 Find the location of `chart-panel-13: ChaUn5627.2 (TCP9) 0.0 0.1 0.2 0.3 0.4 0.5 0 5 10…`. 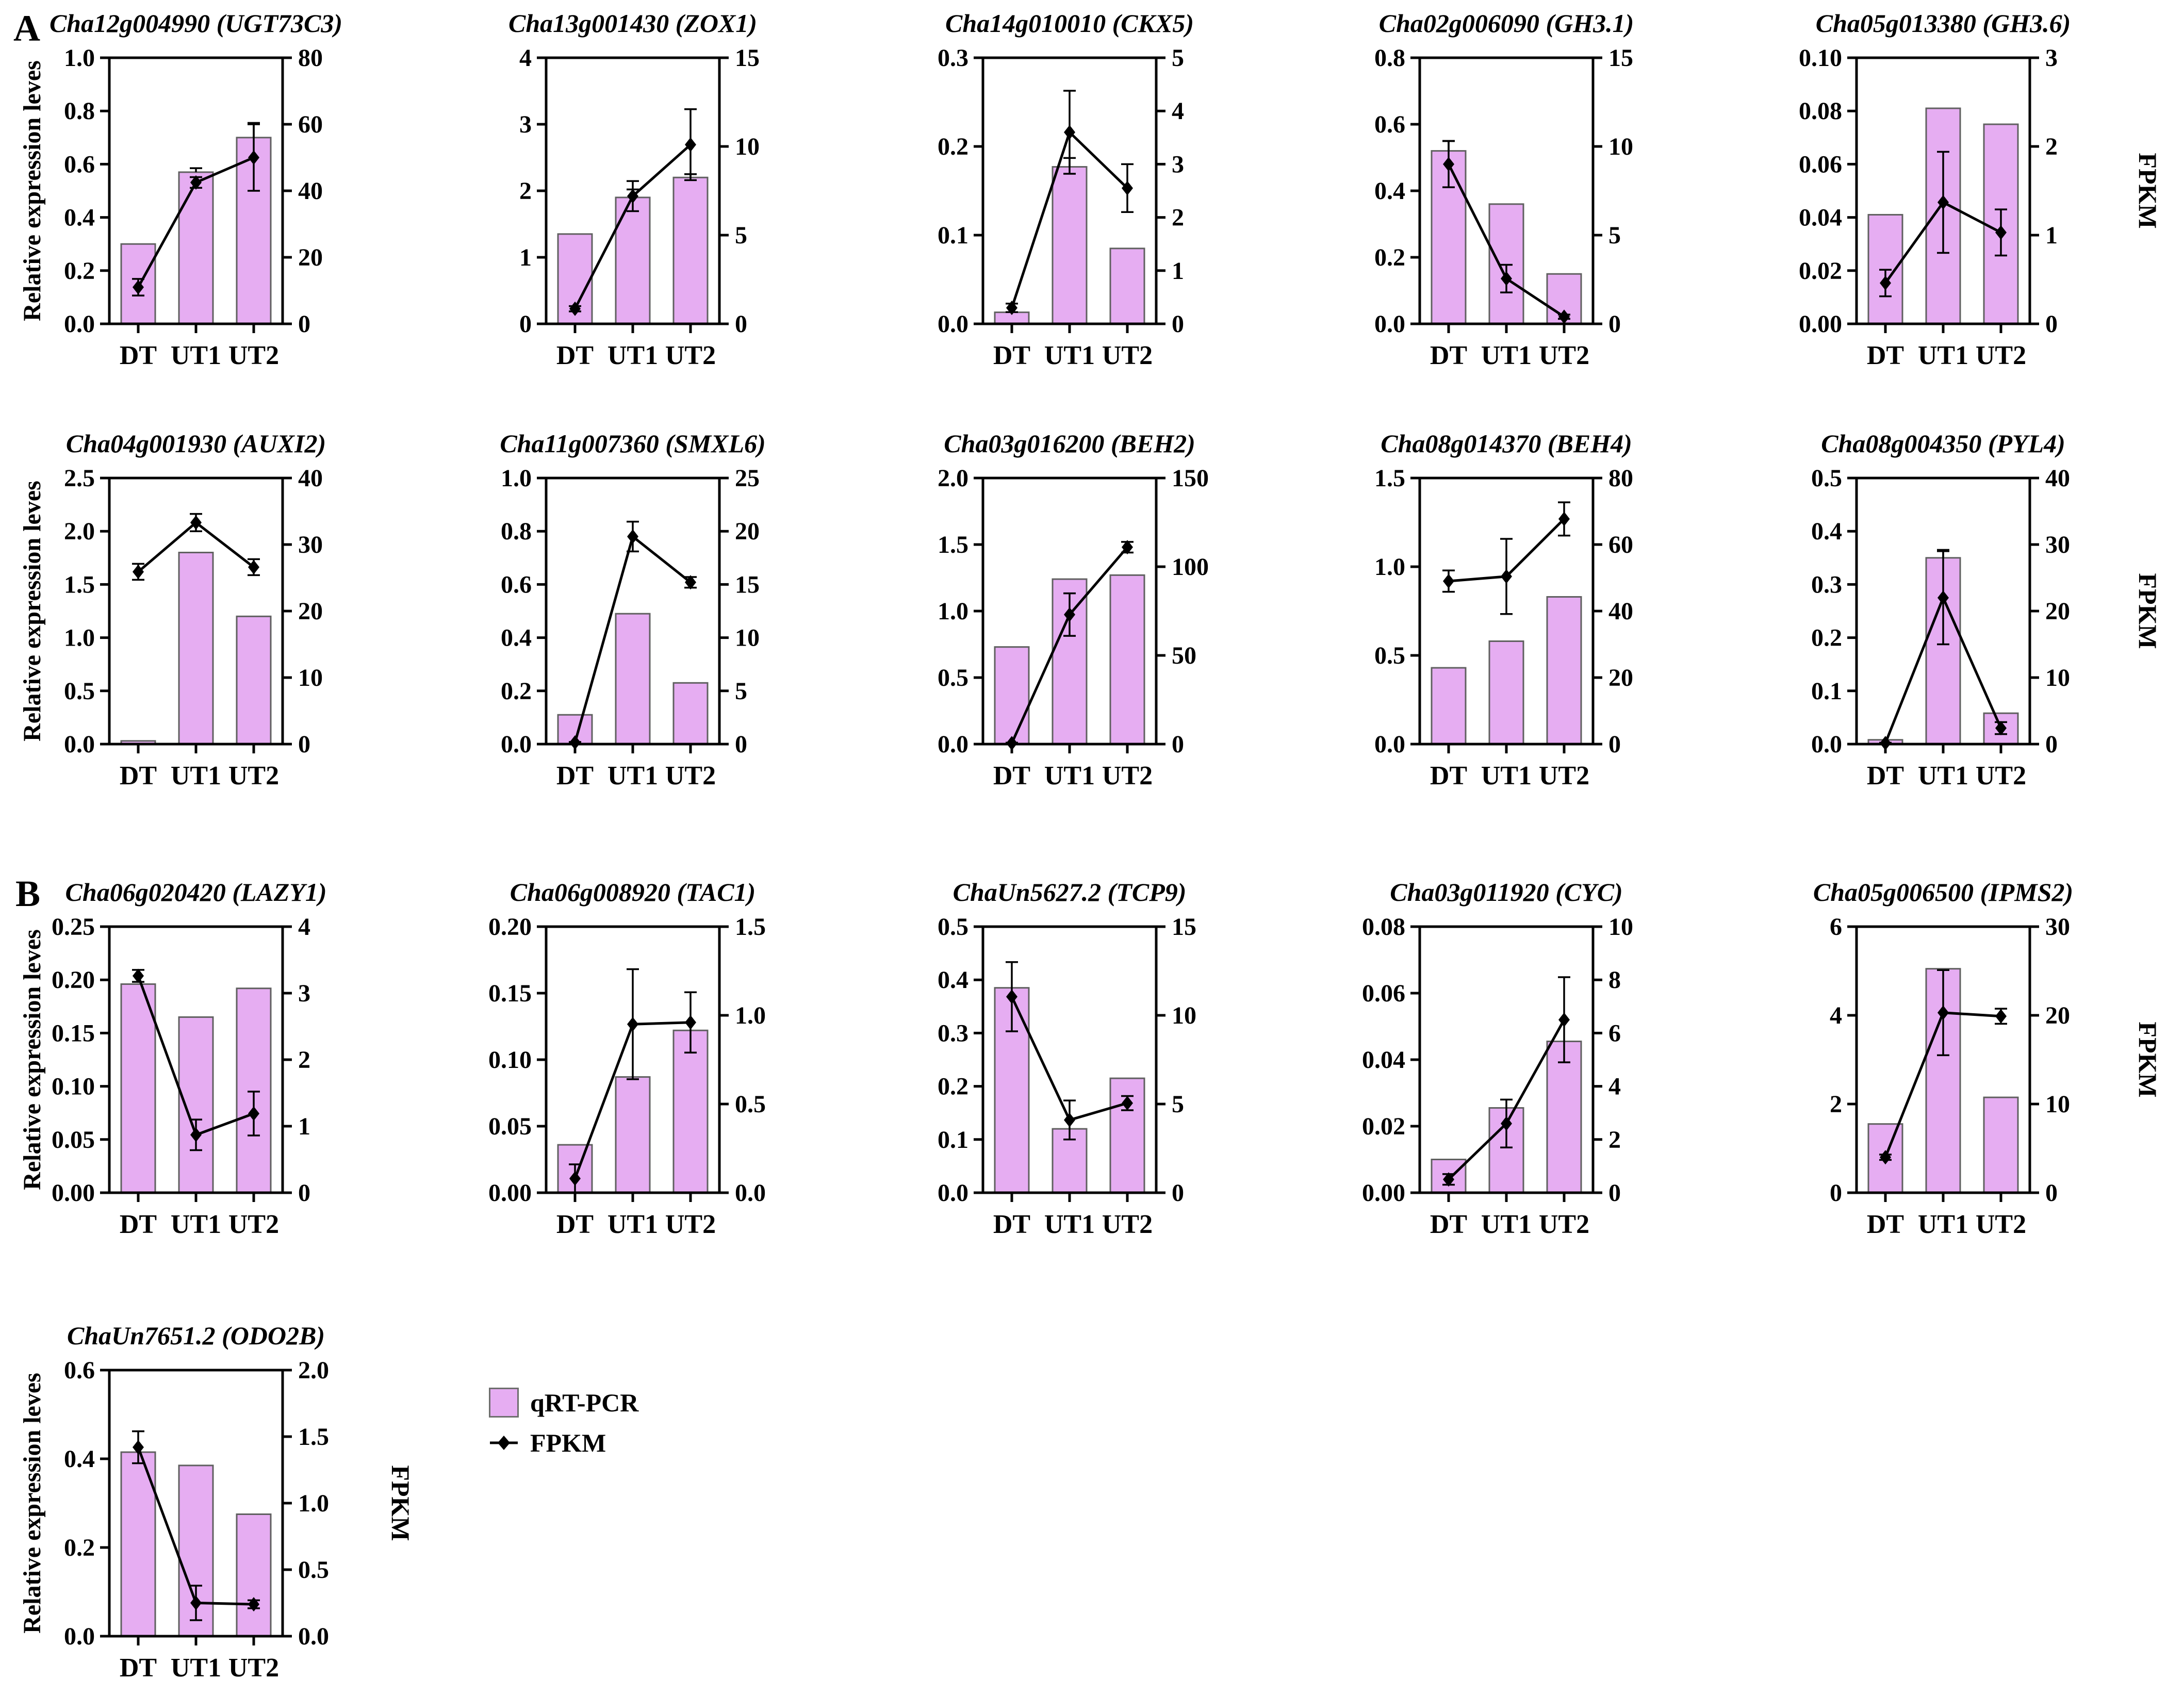

chart-panel-13: ChaUn5627.2 (TCP9) 0.0 0.1 0.2 0.3 0.4 0.5 0 5 10… is located at coordinates (1092, 1070).